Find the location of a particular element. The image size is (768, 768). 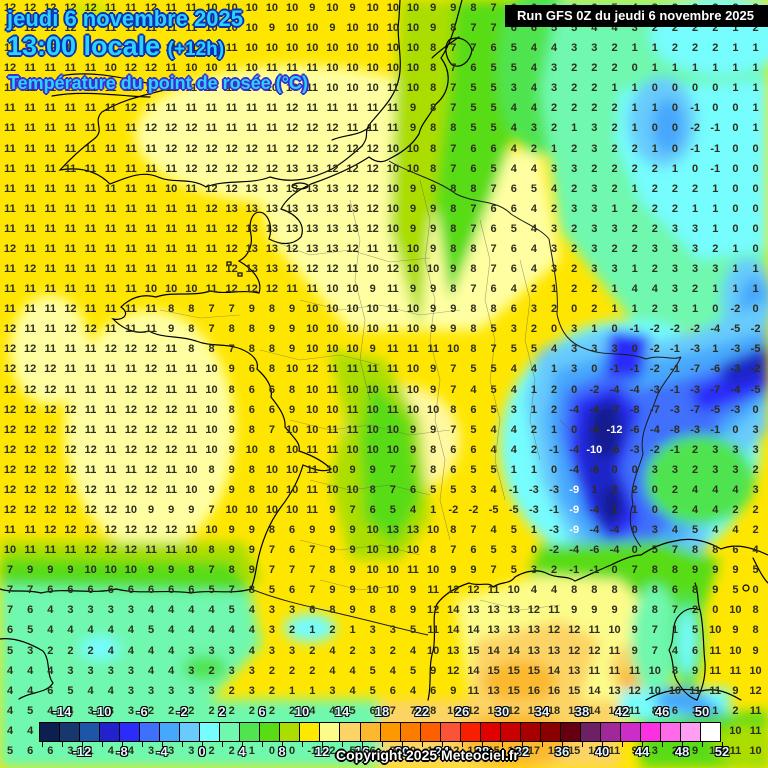

grid-value: -8 is located at coordinates (675, 429).